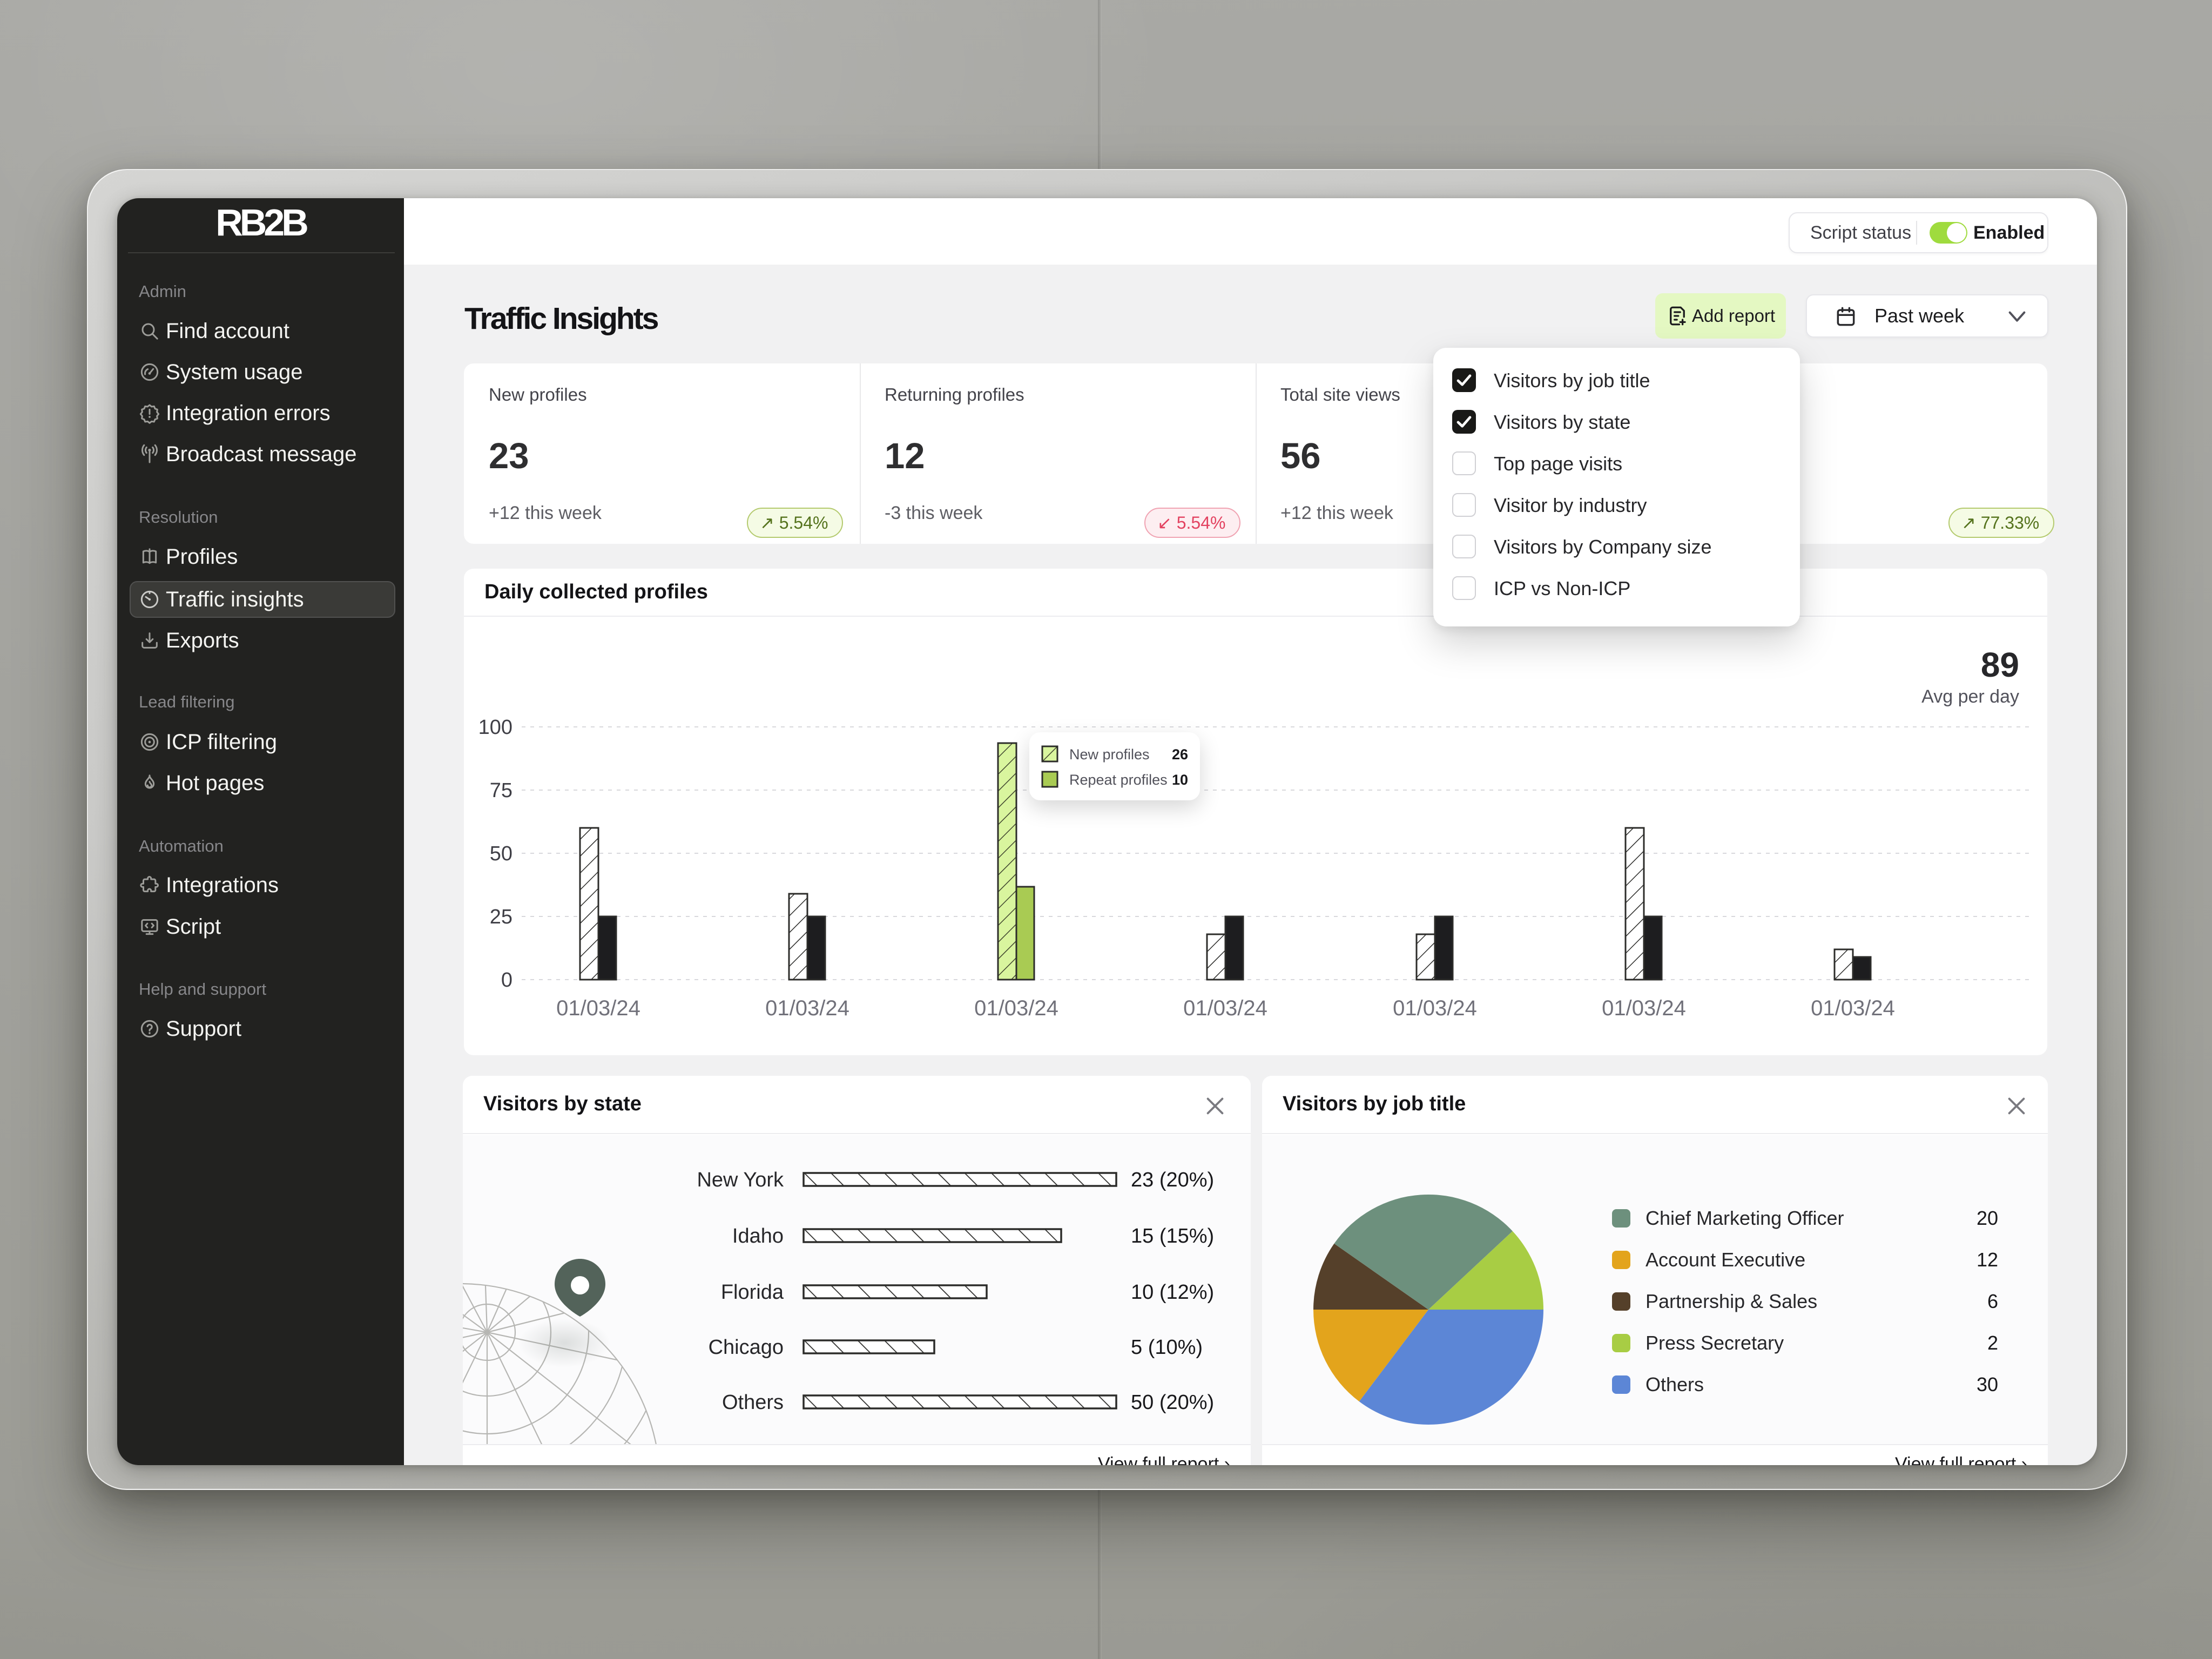 The width and height of the screenshot is (2212, 1659). I want to click on svg-text: 100, so click(495, 727).